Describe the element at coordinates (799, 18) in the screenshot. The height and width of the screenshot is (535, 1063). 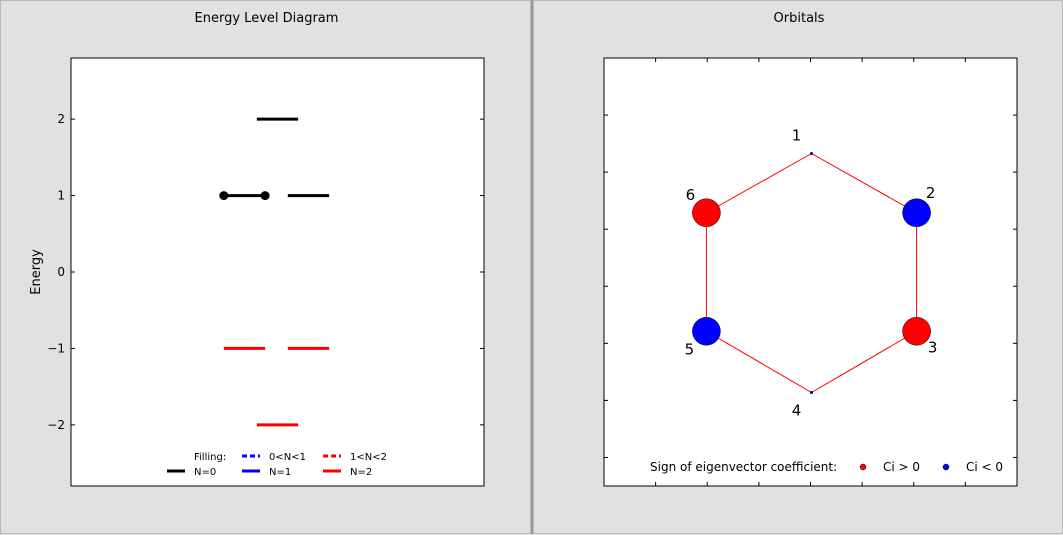
I see `orbitals-title: Orbitals` at that location.